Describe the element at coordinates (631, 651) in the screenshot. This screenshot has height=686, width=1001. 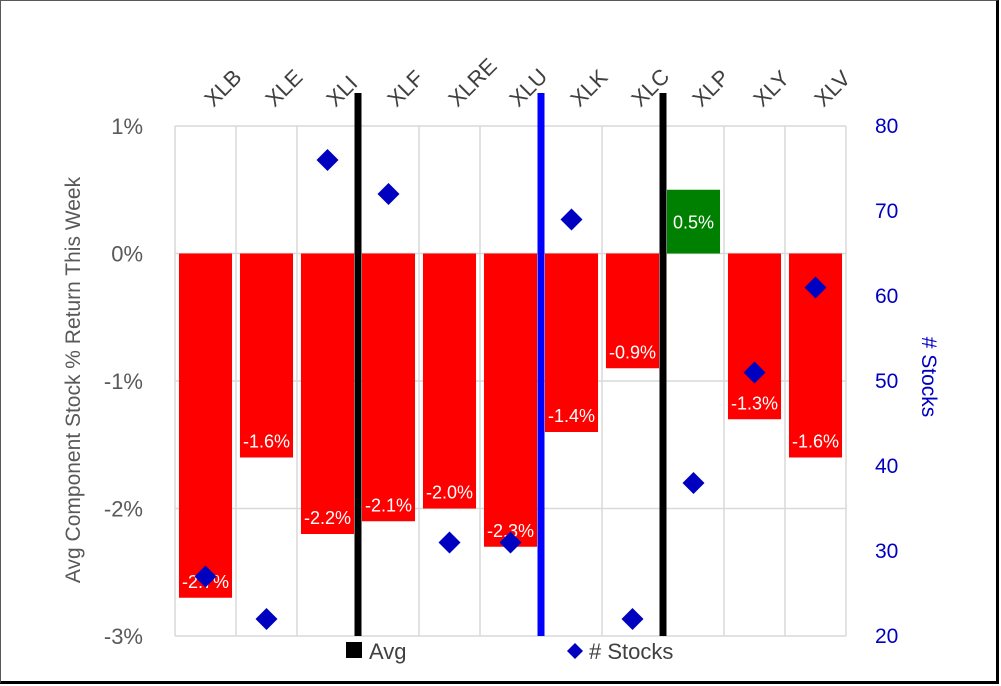
I see `legend-stocks-label: # Stocks` at that location.